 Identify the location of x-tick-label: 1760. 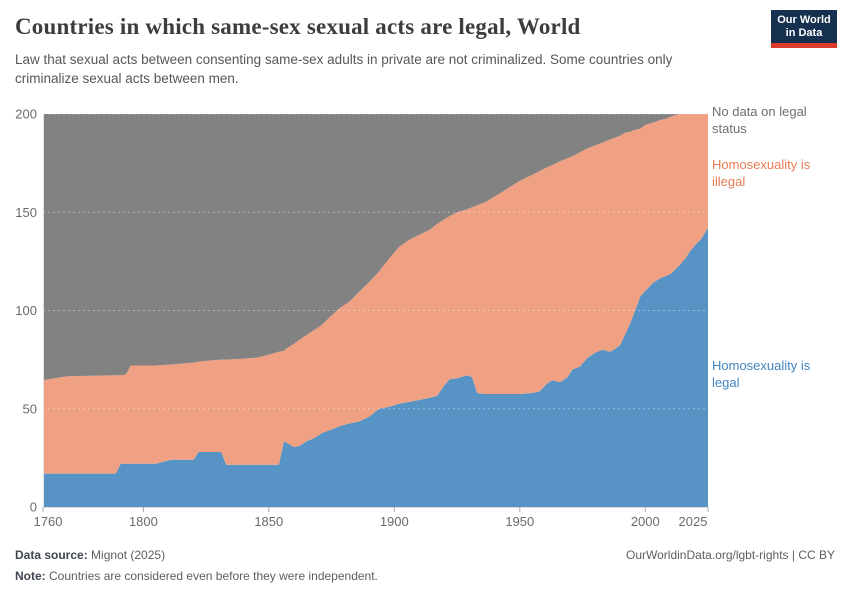
(48, 521).